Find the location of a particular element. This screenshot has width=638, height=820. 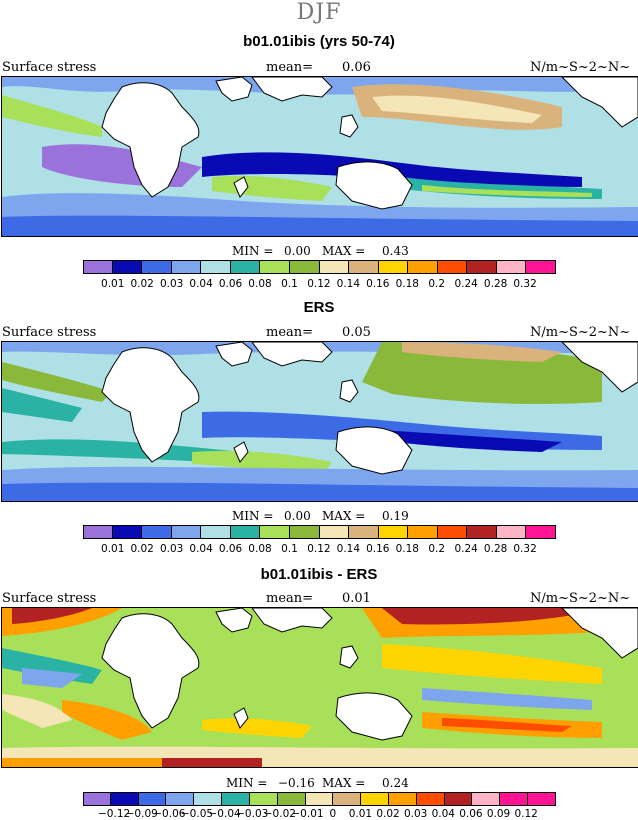

figure-supertitle: DJF is located at coordinates (319, 12).